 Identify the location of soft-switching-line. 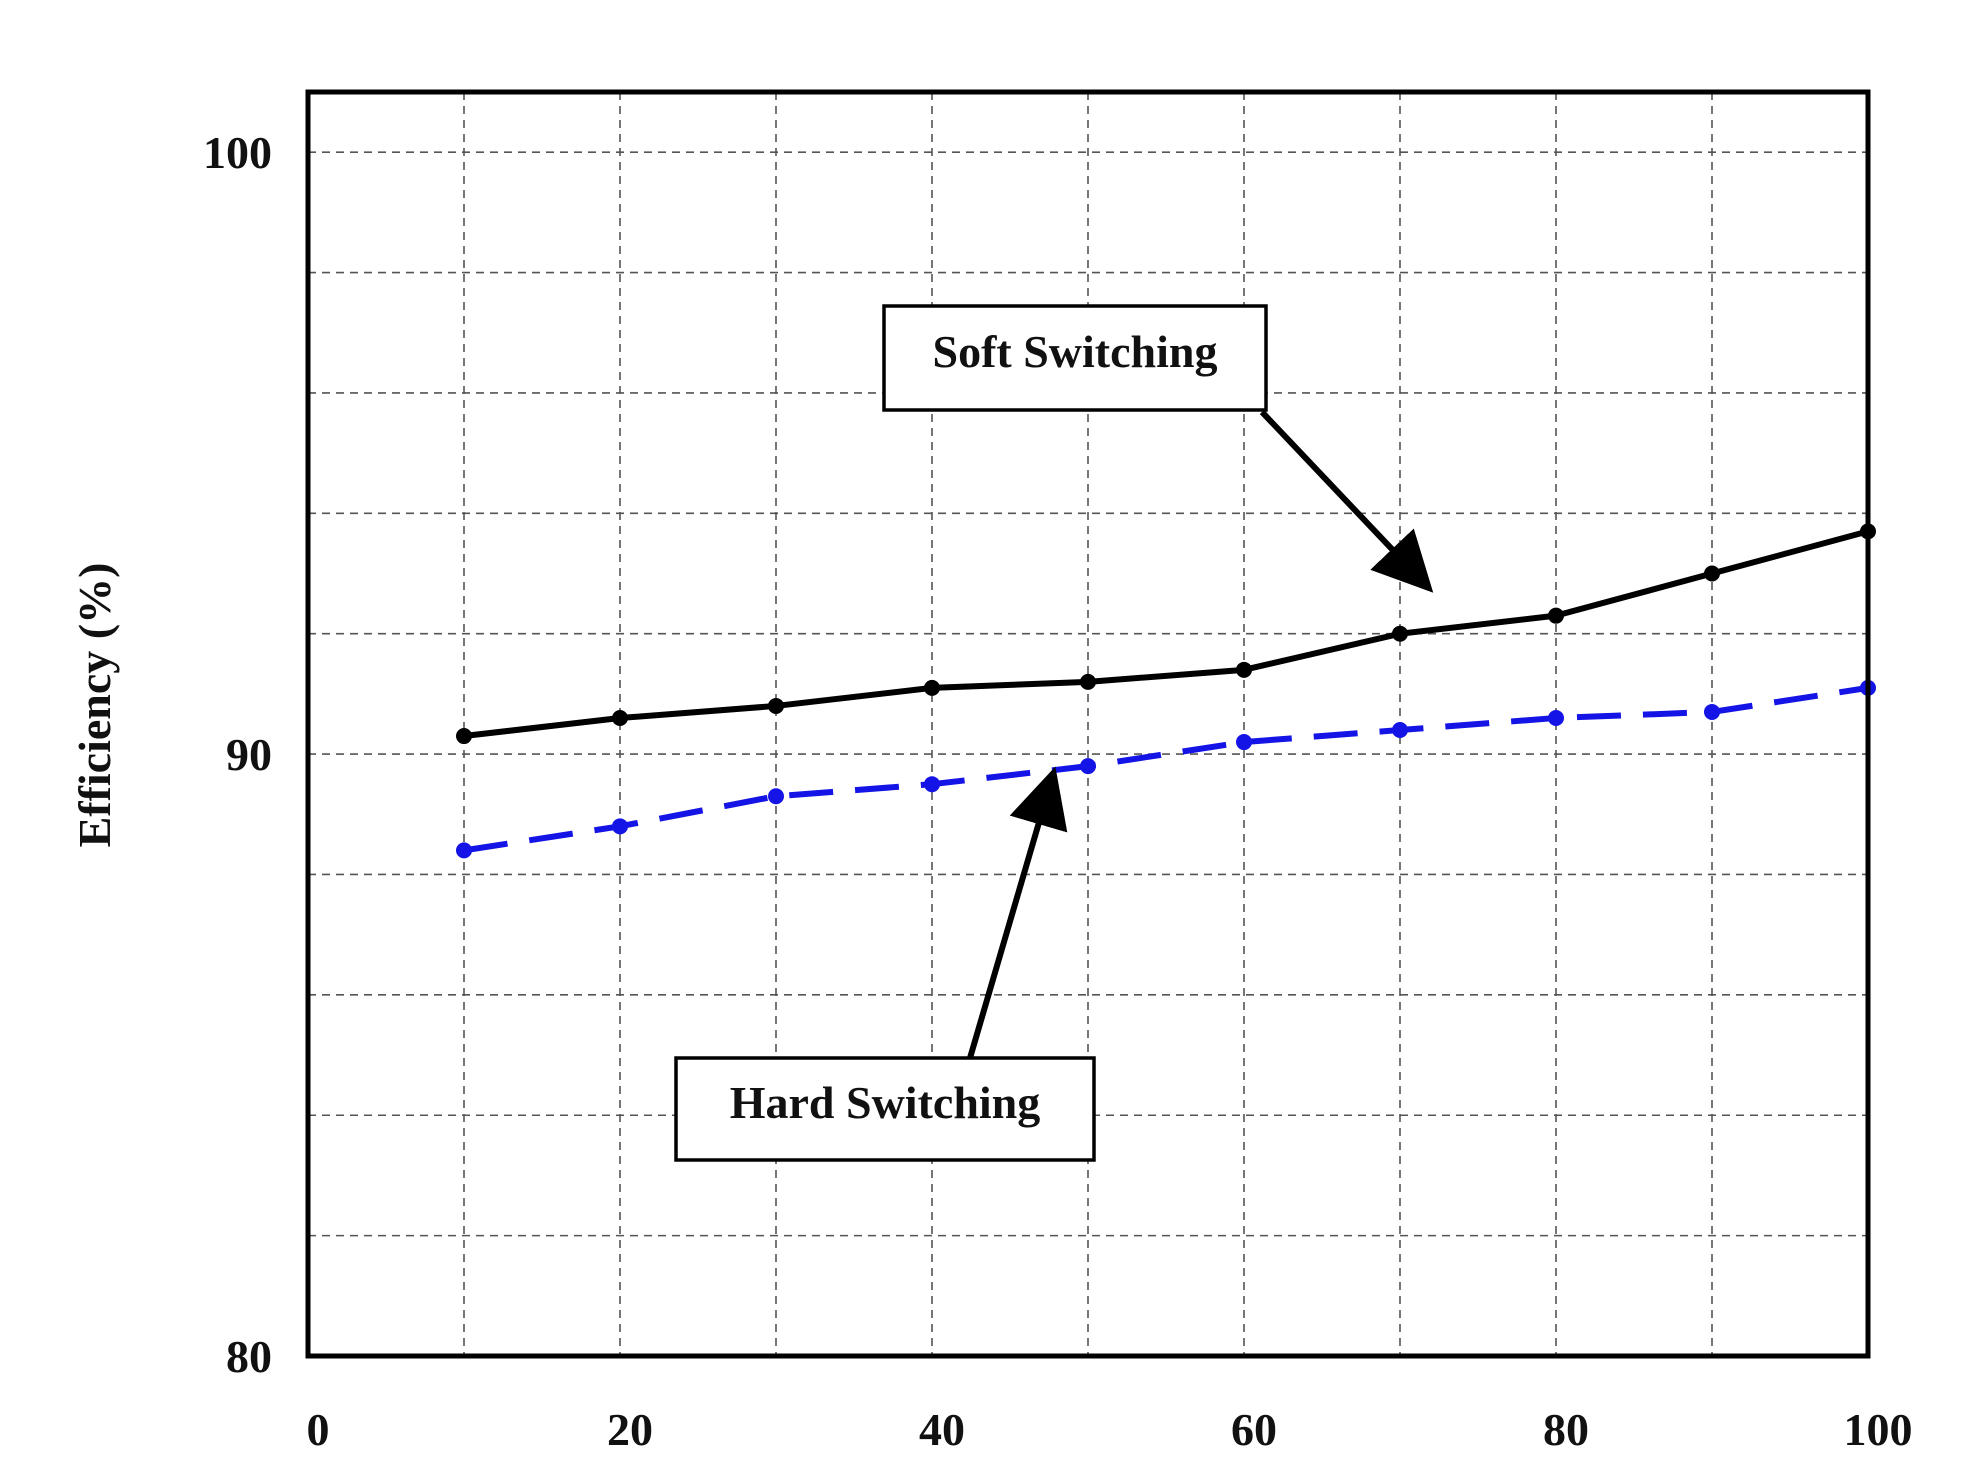
(1166, 634).